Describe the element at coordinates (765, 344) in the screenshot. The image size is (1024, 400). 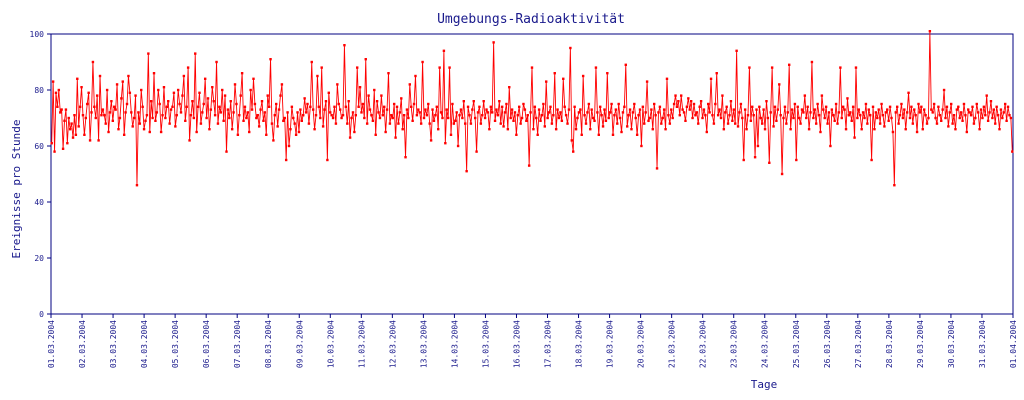
I see `x-tick-label: 24.03.2004` at that location.